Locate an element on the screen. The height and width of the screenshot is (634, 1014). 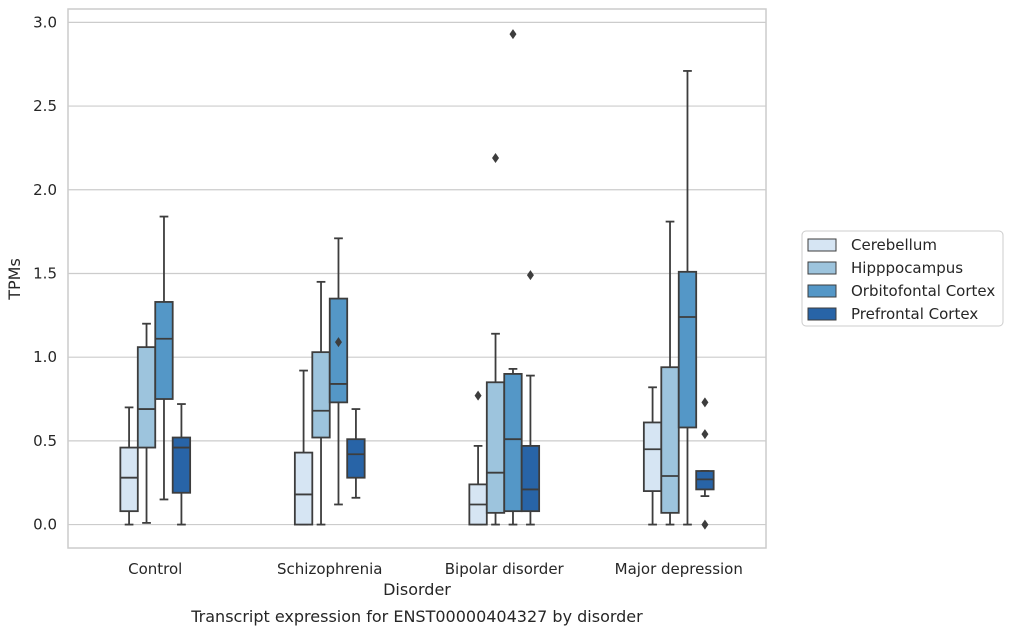
x-axis-title: Disorder is located at coordinates (417, 589).